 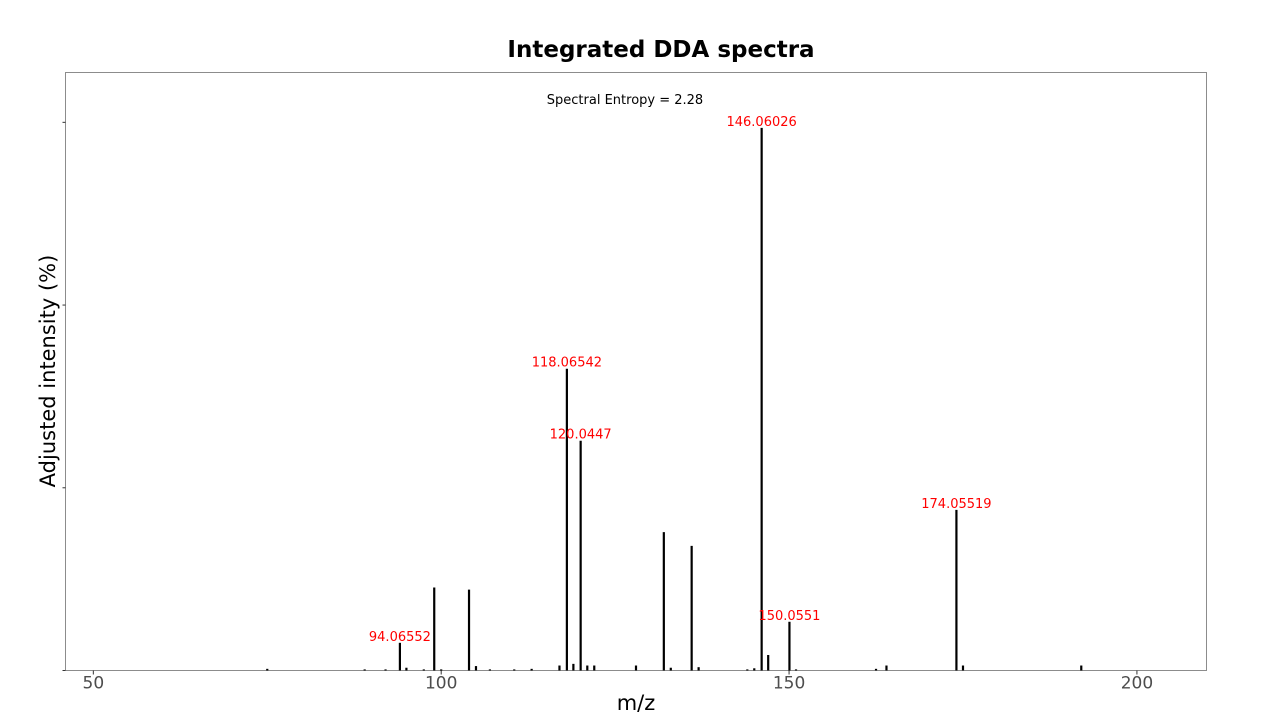 I want to click on y-axis-label: Adjusted intensity (%), so click(x=48, y=371).